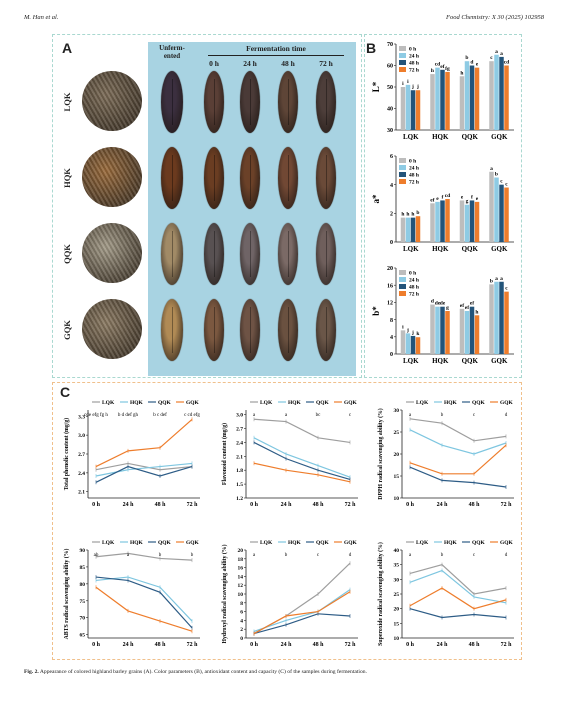 This screenshot has height=706, width=568. What do you see at coordinates (414, 288) in the screenshot?
I see `b-legend-label-2: 48 h` at bounding box center [414, 288].